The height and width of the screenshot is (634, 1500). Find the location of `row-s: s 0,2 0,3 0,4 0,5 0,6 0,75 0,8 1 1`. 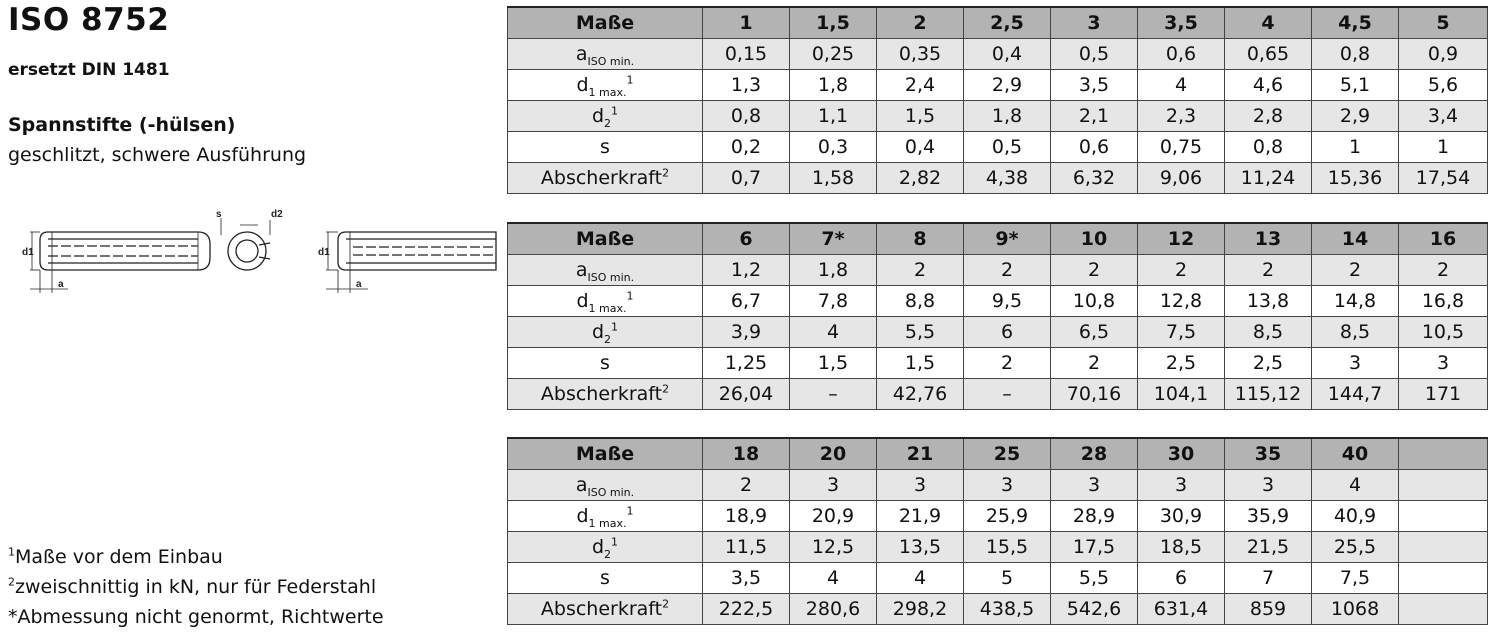

row-s: s 0,2 0,3 0,4 0,5 0,6 0,75 0,8 1 1 is located at coordinates (997, 147).